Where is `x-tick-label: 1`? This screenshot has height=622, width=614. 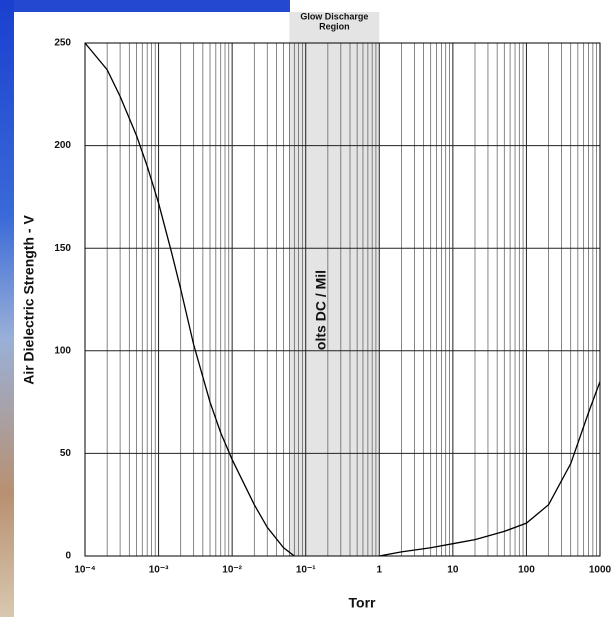 x-tick-label: 1 is located at coordinates (380, 570).